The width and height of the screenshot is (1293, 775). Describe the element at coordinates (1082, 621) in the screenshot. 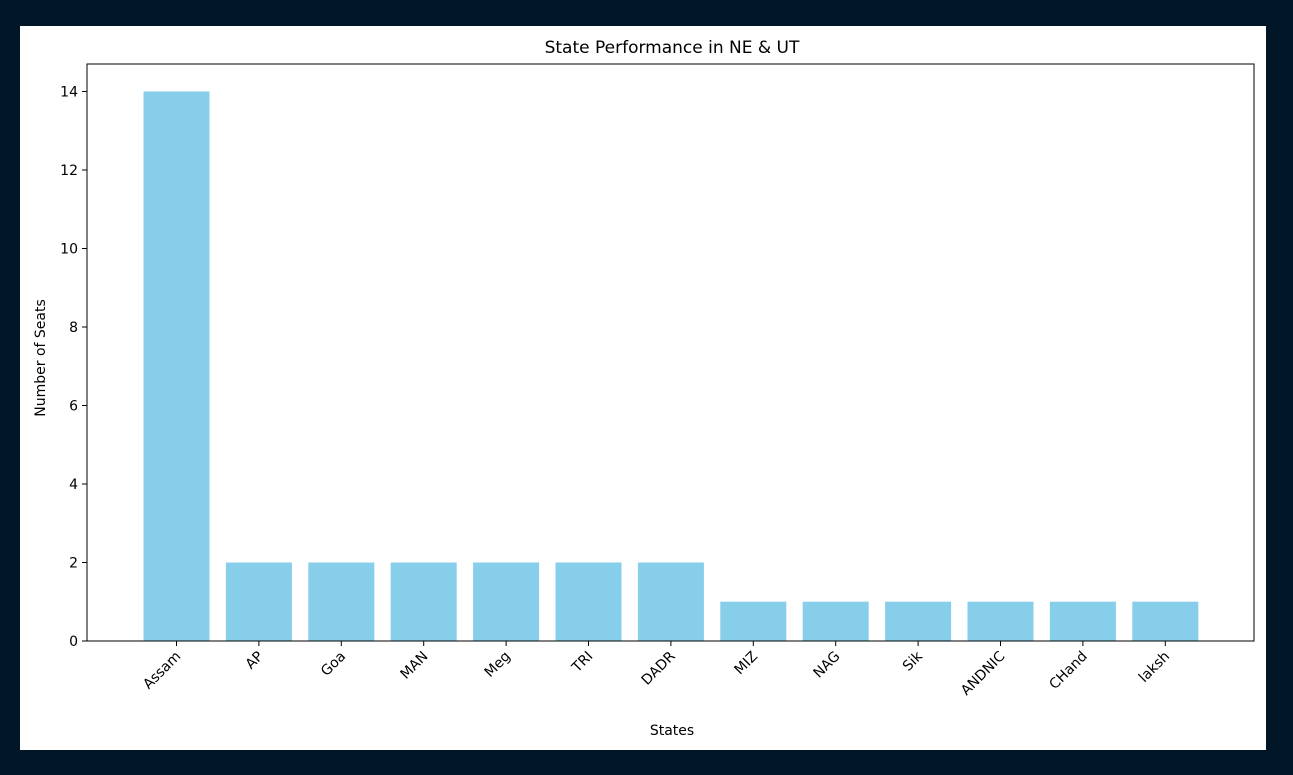

I see `bar-chand` at that location.